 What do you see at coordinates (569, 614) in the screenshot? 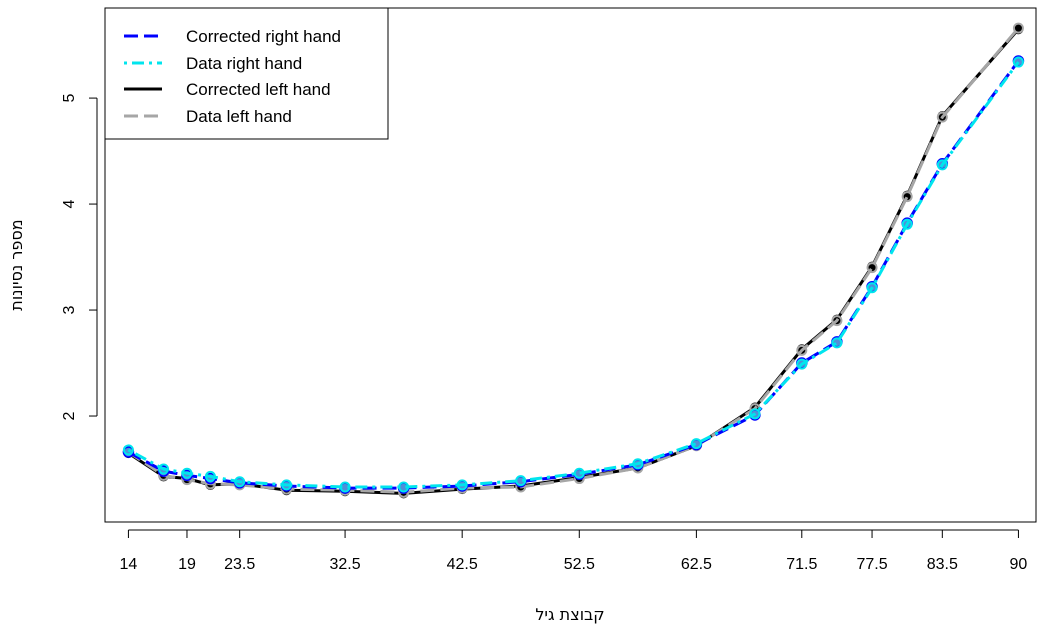
I see `x-axis-title: קבוצת גיל` at bounding box center [569, 614].